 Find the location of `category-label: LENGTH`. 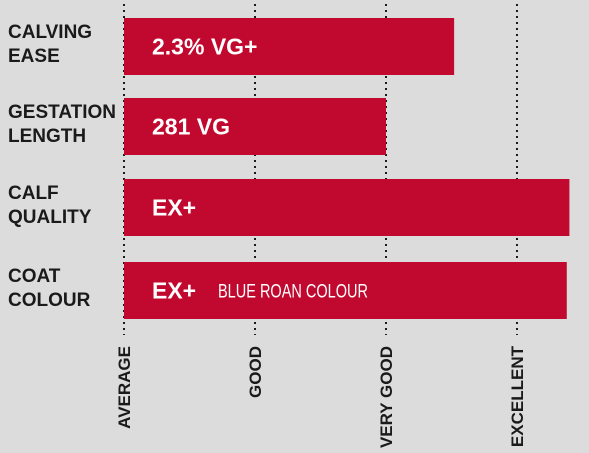

category-label: LENGTH is located at coordinates (47, 136).